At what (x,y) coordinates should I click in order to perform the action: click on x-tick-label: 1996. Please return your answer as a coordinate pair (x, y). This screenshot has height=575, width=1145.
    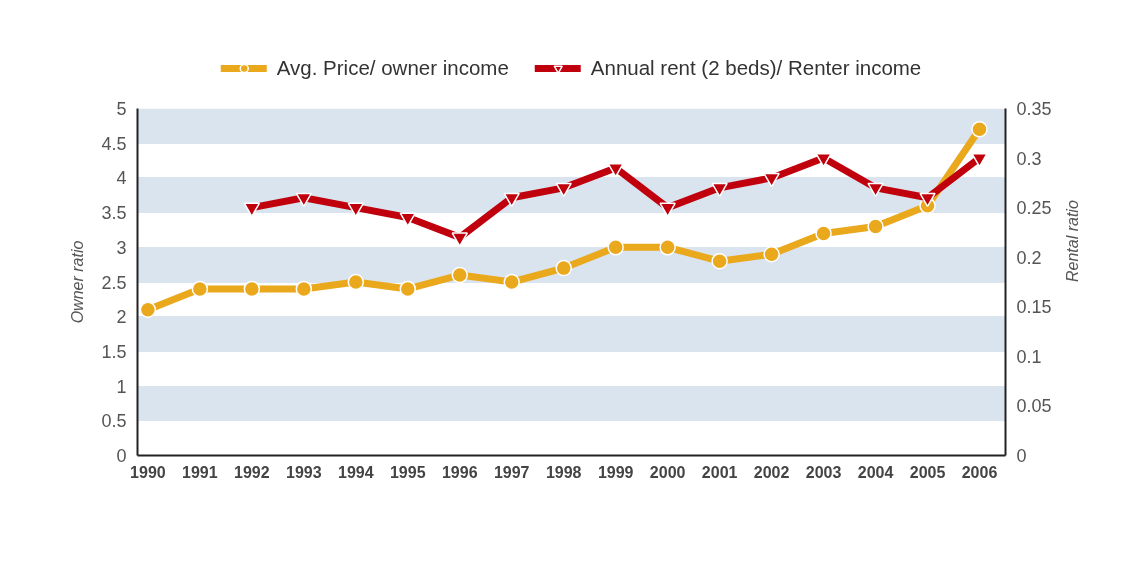
    Looking at the image, I should click on (459, 472).